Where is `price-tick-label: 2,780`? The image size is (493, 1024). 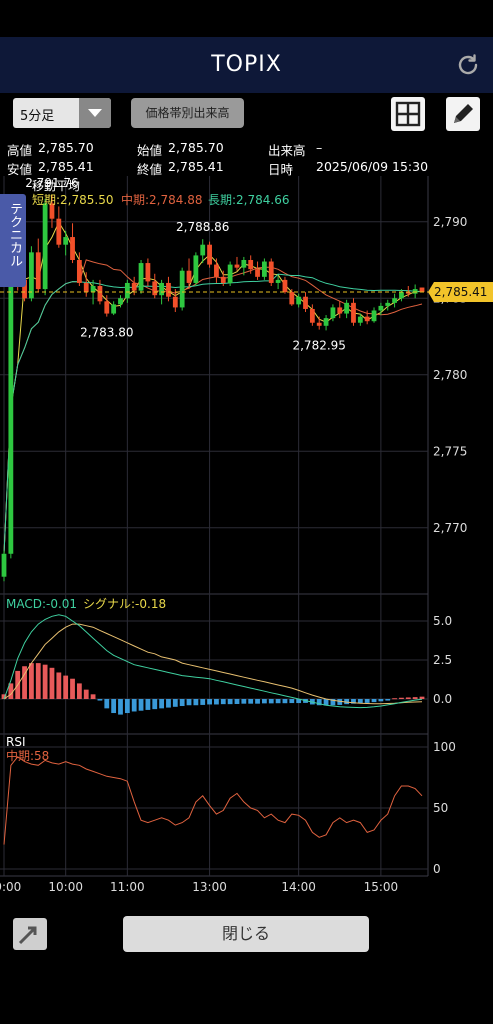
price-tick-label: 2,780 is located at coordinates (450, 375).